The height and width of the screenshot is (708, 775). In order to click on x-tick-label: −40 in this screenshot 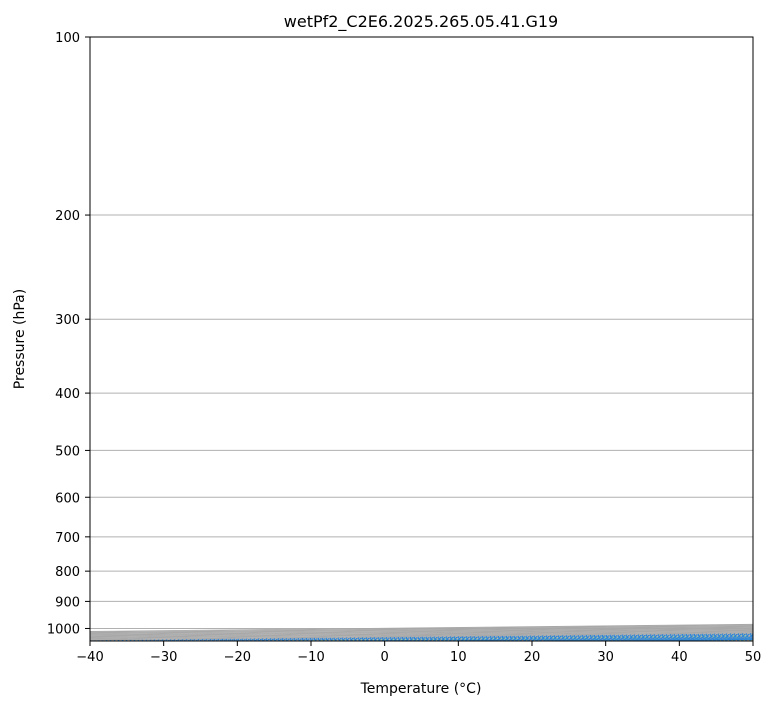, I will do `click(89, 657)`.